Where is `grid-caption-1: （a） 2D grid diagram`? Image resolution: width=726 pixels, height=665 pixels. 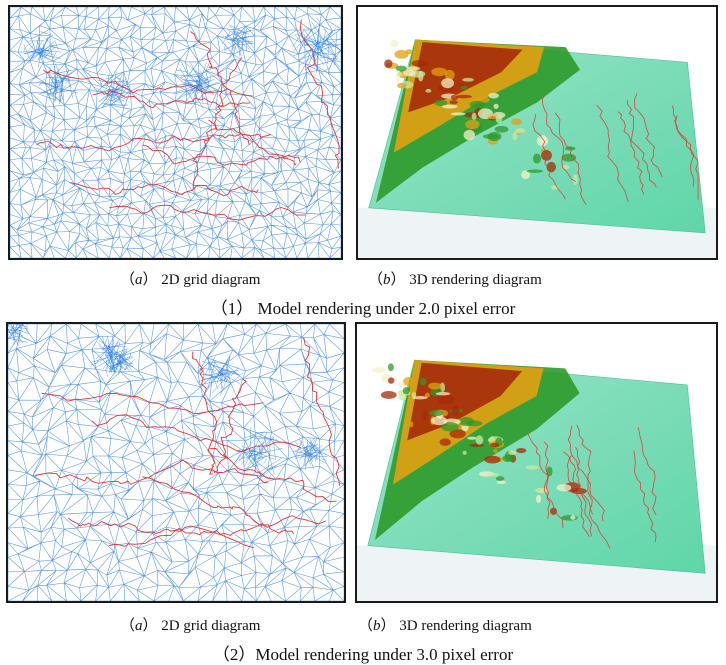
grid-caption-1: （a） 2D grid diagram is located at coordinates (190, 280).